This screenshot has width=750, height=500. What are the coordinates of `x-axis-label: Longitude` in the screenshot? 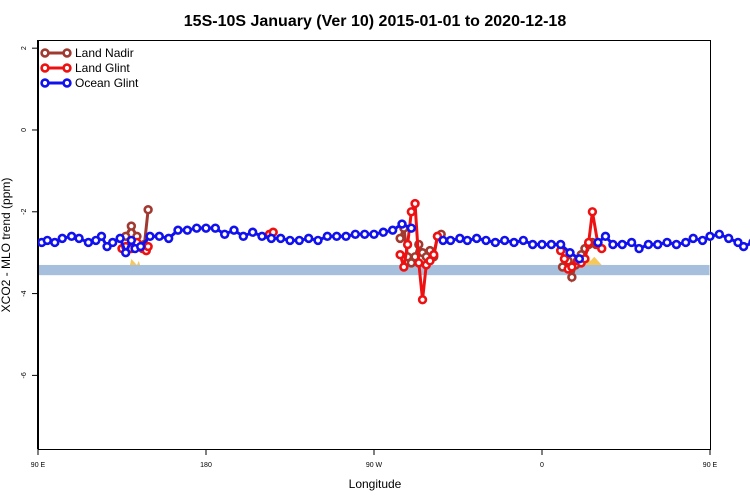 It's located at (375, 484).